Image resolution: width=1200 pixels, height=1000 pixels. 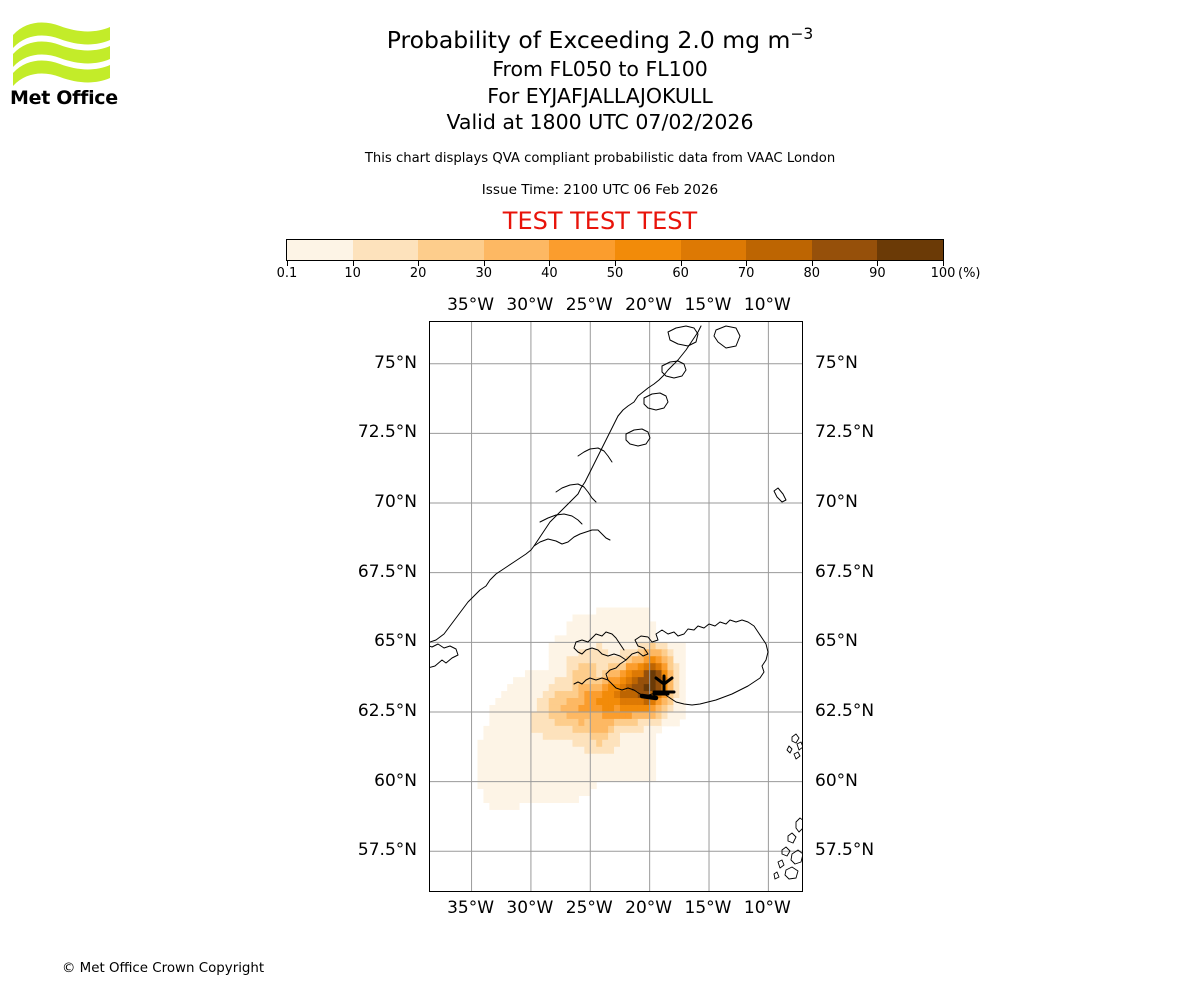 What do you see at coordinates (484, 263) in the screenshot?
I see `colorbar-tick` at bounding box center [484, 263].